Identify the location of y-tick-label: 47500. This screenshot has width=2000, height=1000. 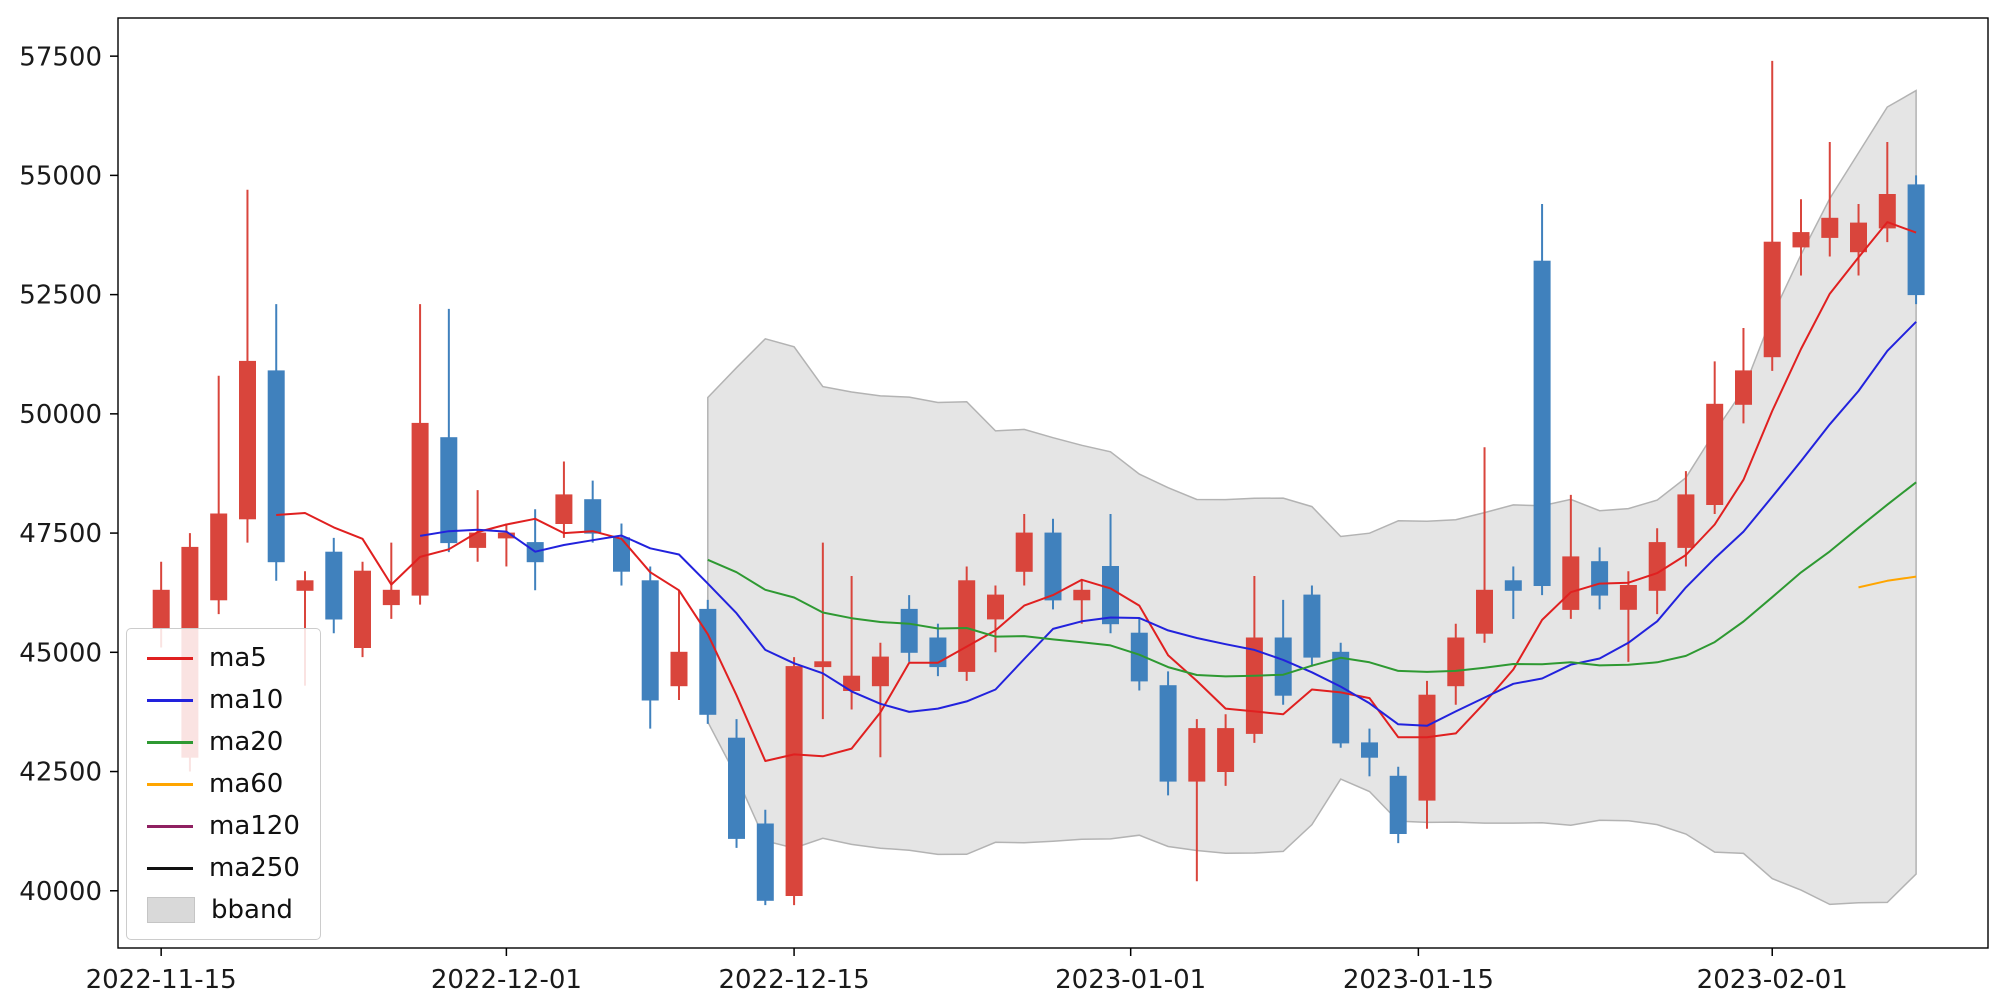
(60, 534).